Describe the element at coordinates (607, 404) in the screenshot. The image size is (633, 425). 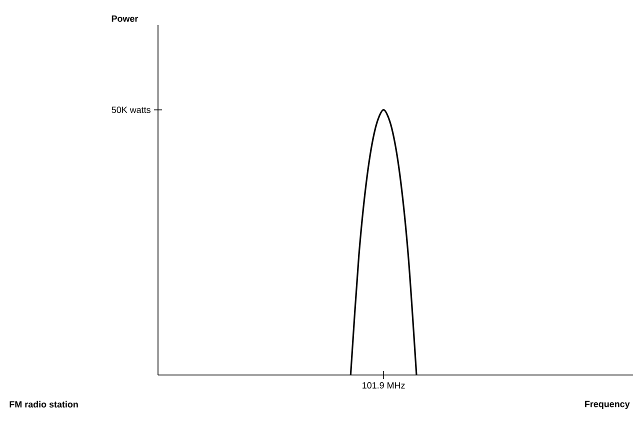
I see `text: Frequency` at that location.